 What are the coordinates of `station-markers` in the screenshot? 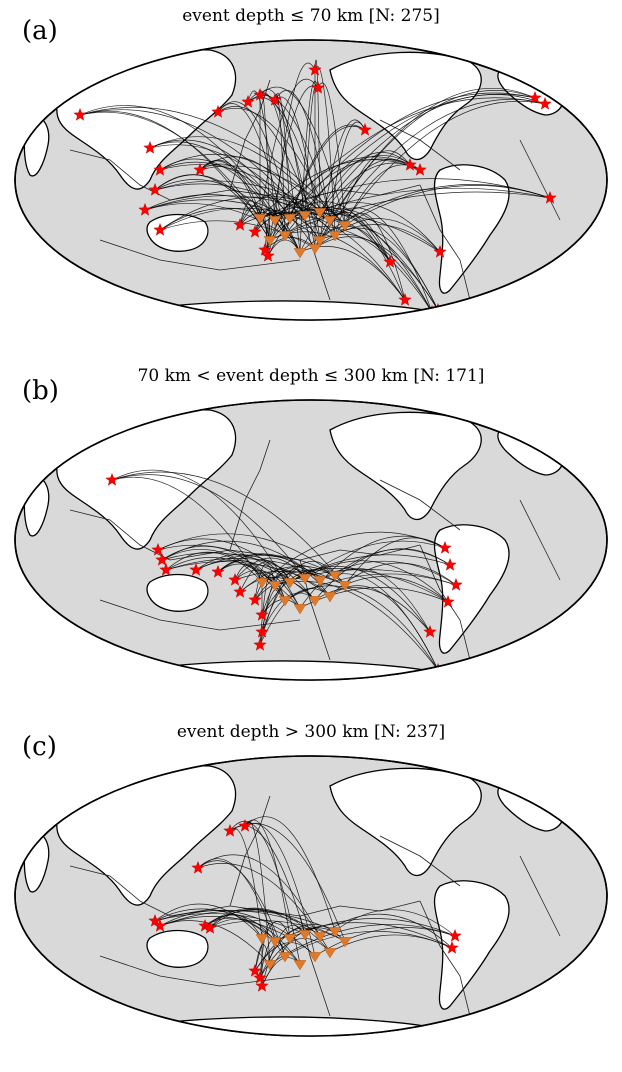 It's located at (303, 949).